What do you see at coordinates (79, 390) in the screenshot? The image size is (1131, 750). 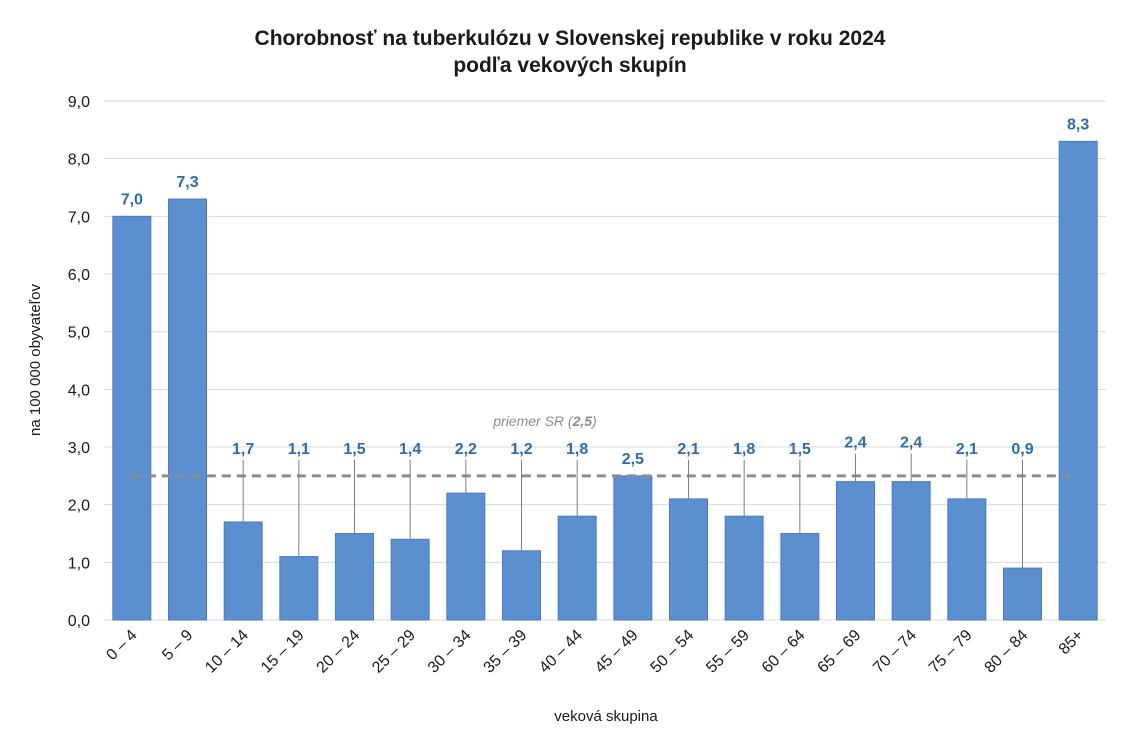 I see `y-tick-label: 4,0` at bounding box center [79, 390].